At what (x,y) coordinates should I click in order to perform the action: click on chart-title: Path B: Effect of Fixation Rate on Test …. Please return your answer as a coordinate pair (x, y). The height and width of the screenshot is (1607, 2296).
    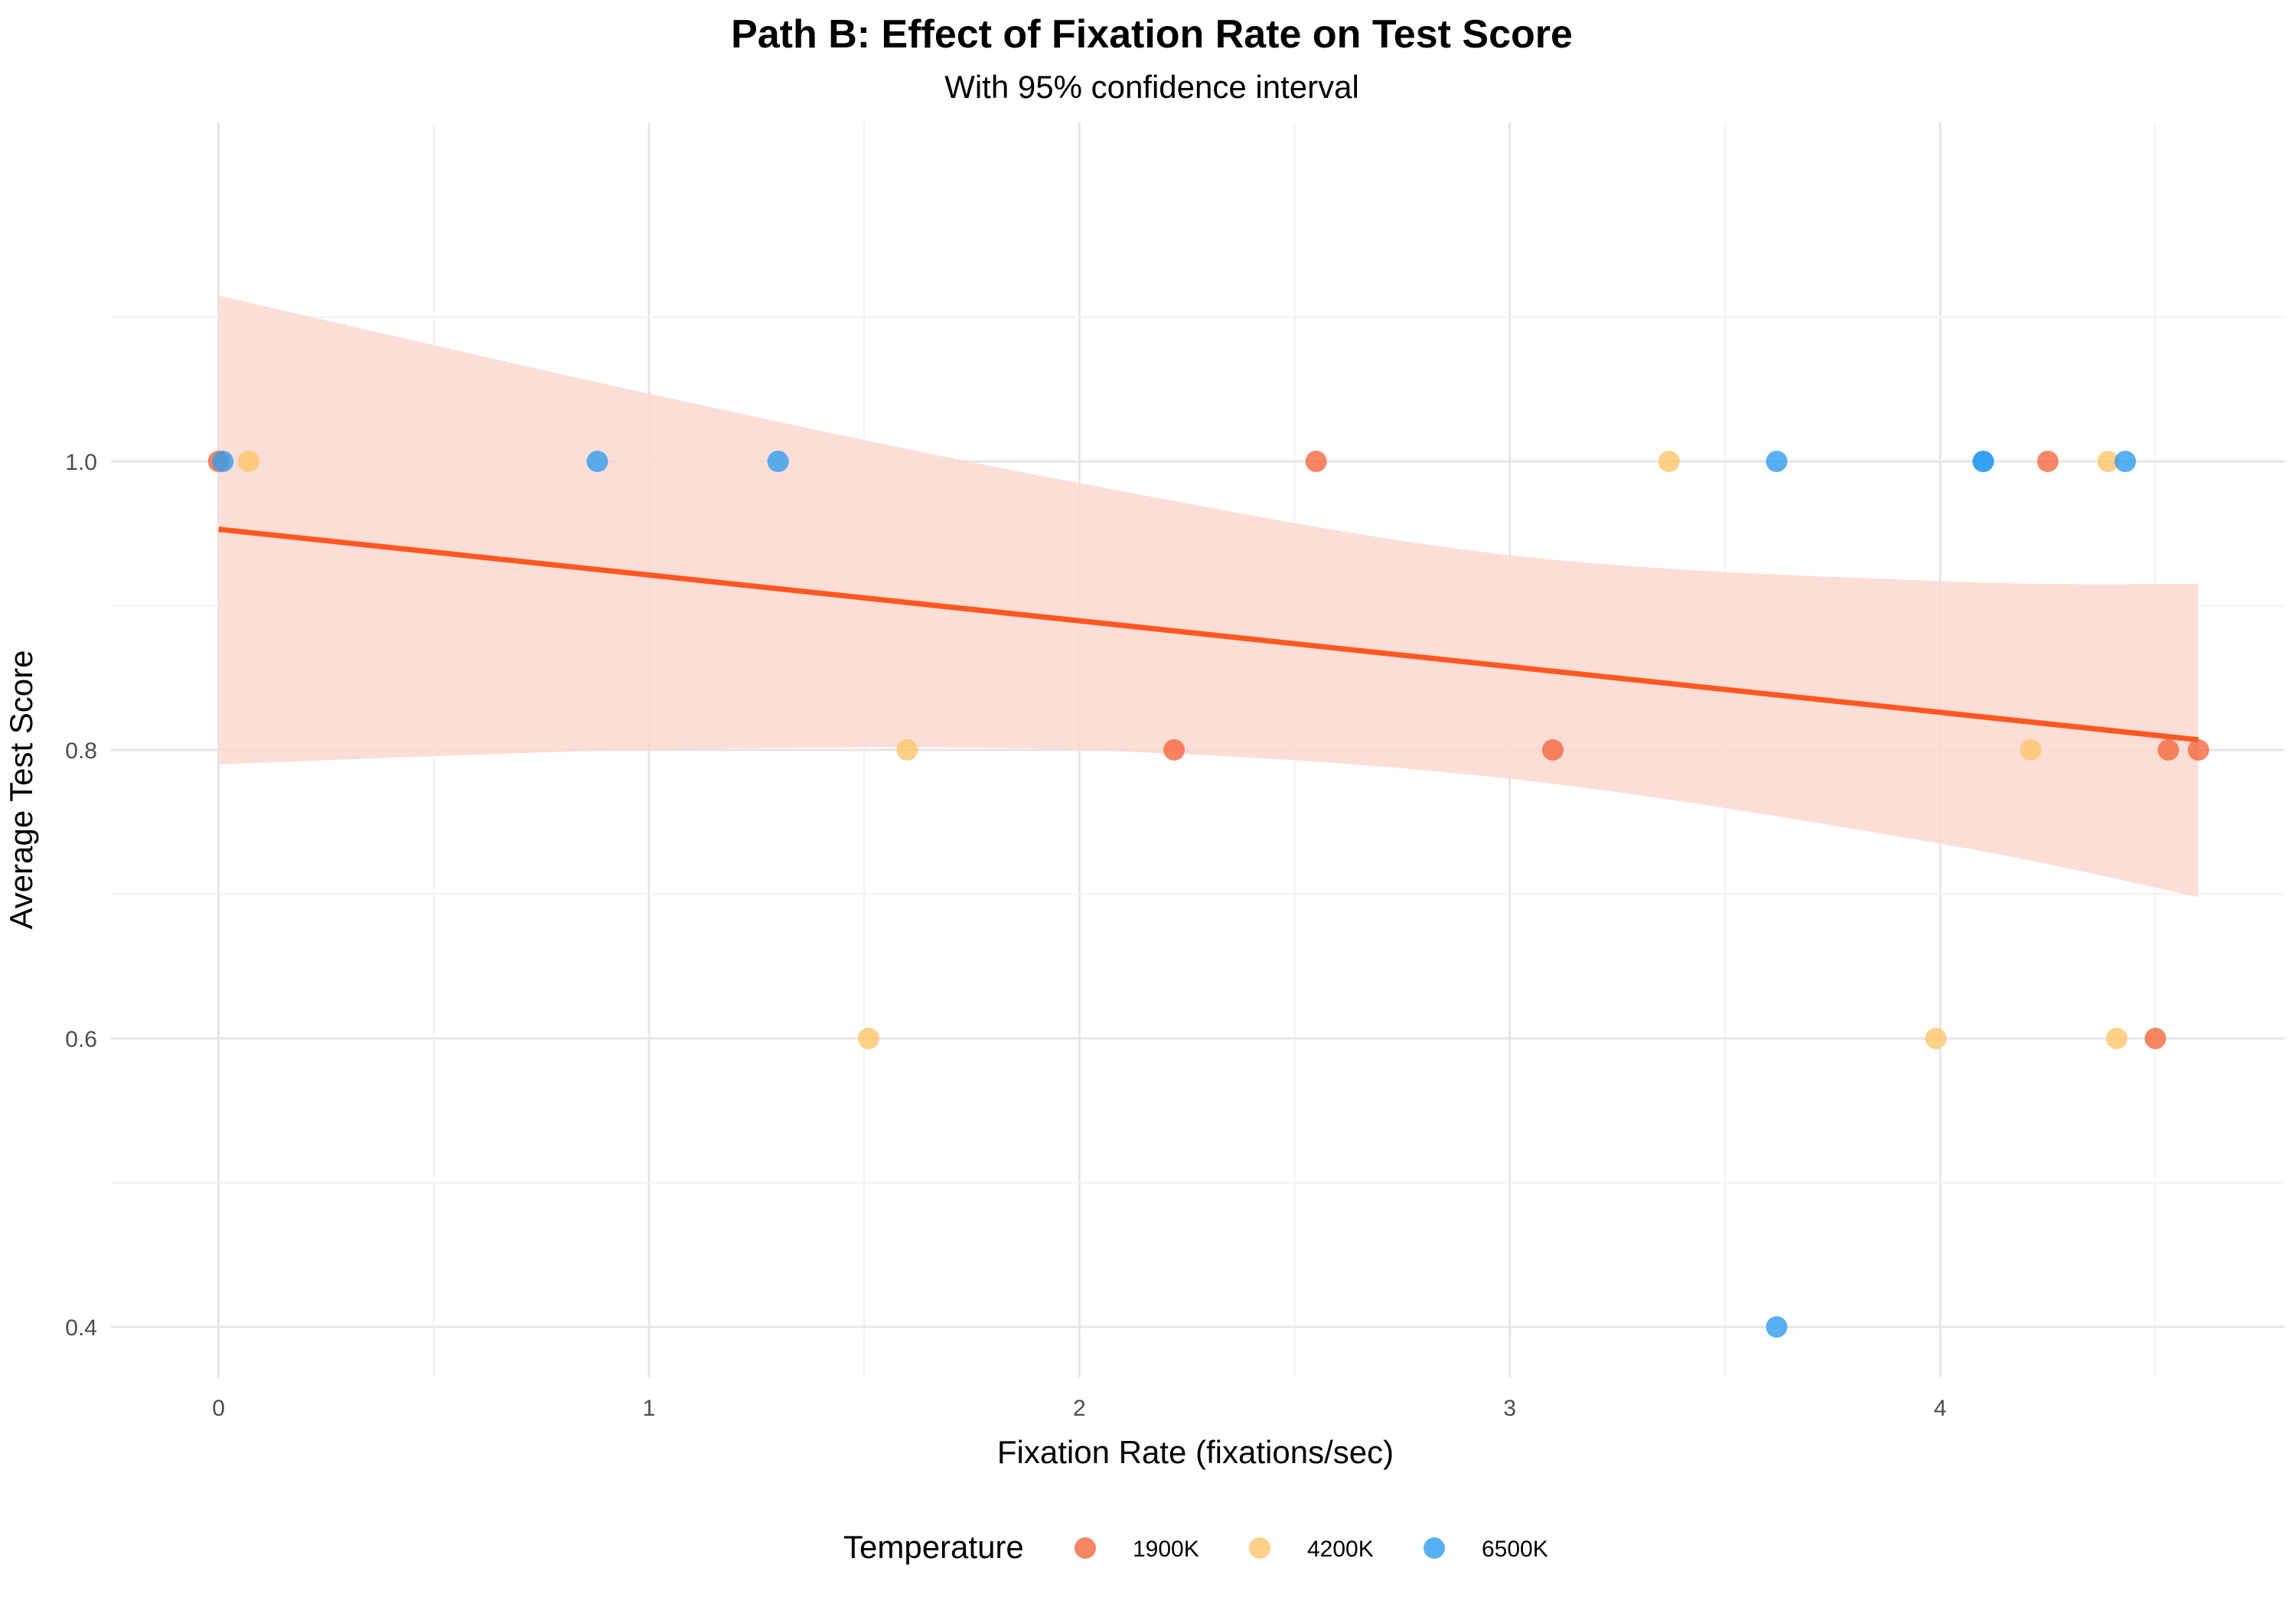
    Looking at the image, I should click on (1152, 34).